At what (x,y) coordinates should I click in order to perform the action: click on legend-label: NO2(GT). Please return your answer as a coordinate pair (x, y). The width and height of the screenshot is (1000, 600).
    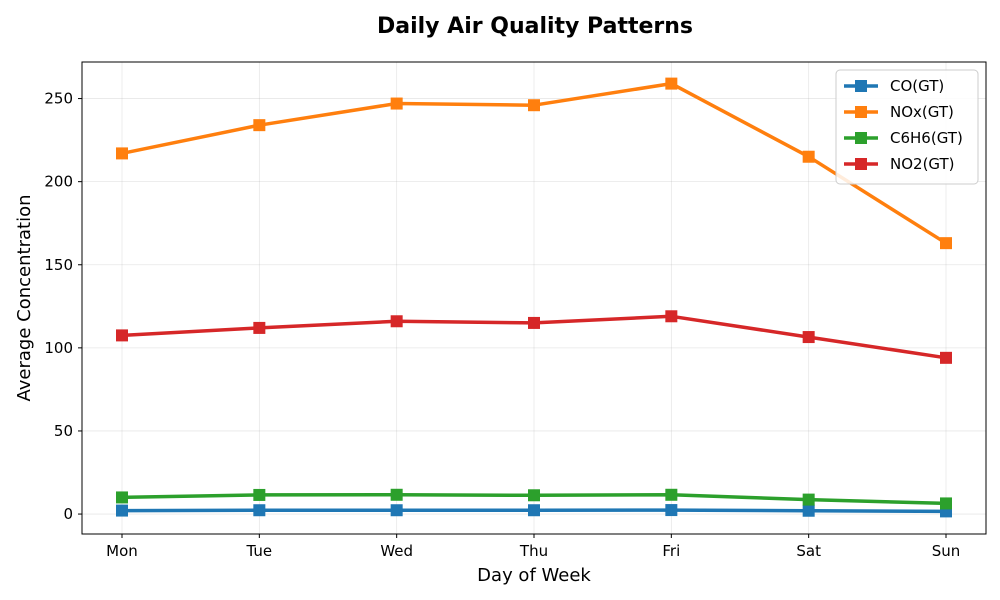
    Looking at the image, I should click on (922, 164).